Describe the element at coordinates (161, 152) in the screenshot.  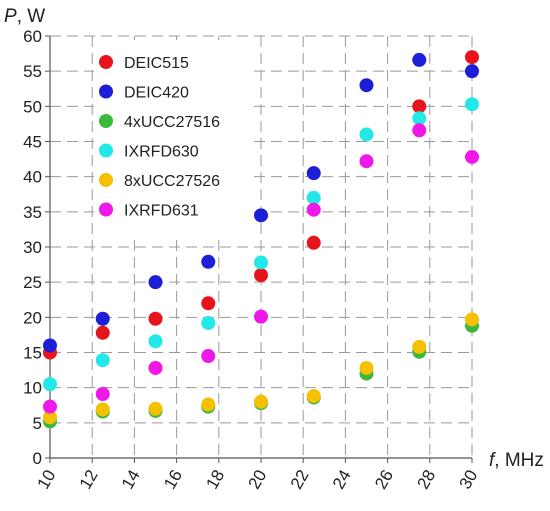
I see `legend-label: IXRFD630` at that location.